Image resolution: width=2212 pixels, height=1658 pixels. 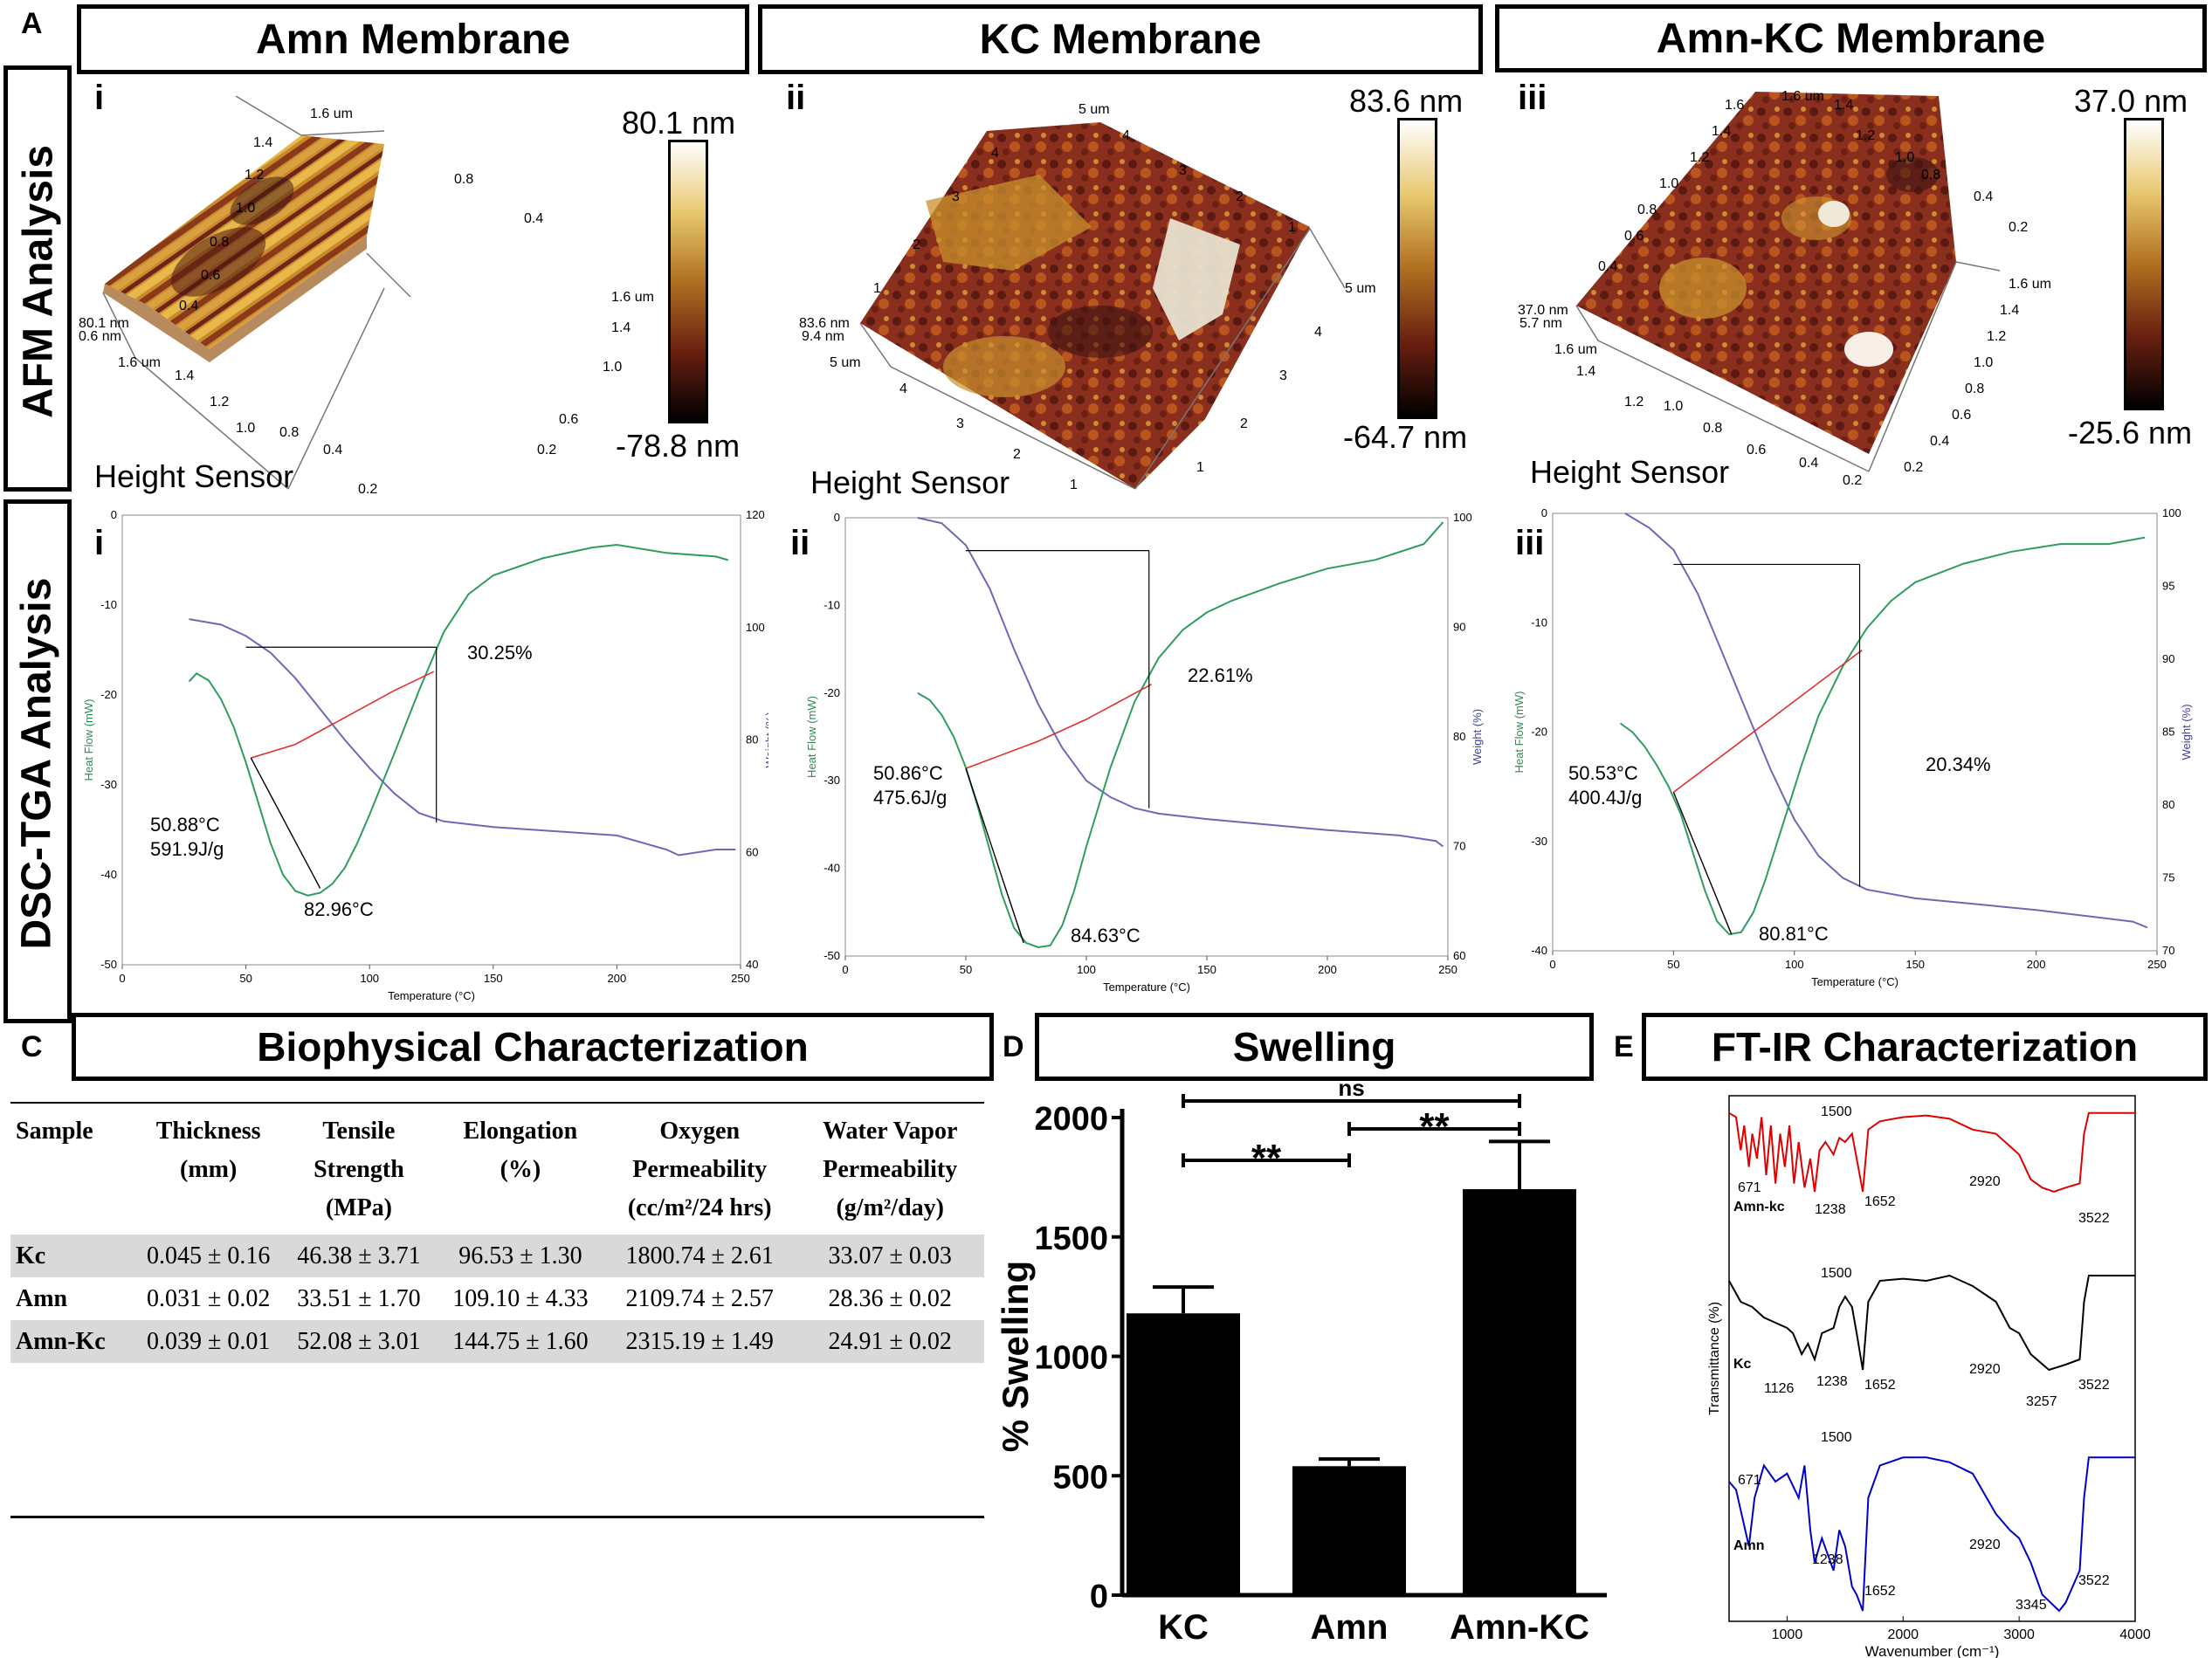 What do you see at coordinates (1714, 1358) in the screenshot?
I see `y-axis-label: Transmittance (%)` at bounding box center [1714, 1358].